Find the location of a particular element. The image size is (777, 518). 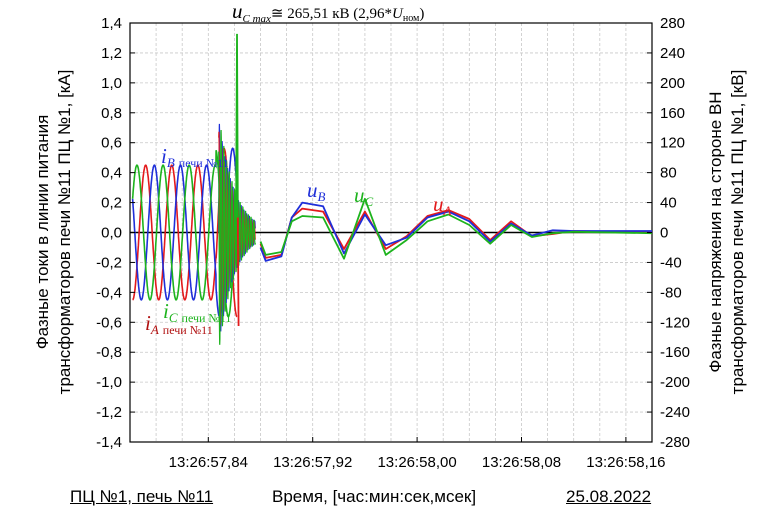

y-left-tick-label: -0,2 is located at coordinates (109, 262).